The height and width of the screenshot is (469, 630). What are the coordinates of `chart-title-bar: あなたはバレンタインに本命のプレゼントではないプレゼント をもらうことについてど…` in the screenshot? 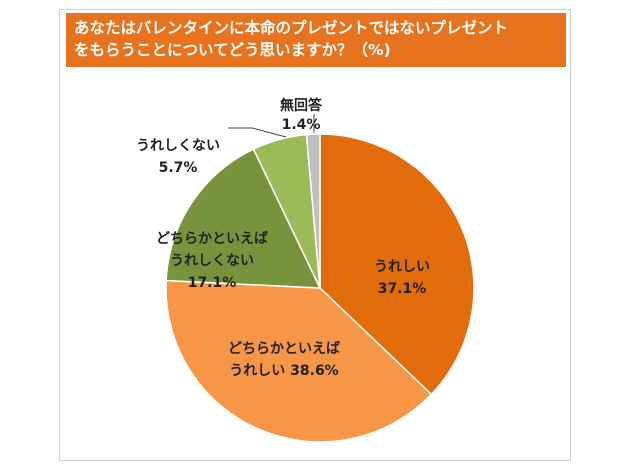 It's located at (316, 40).